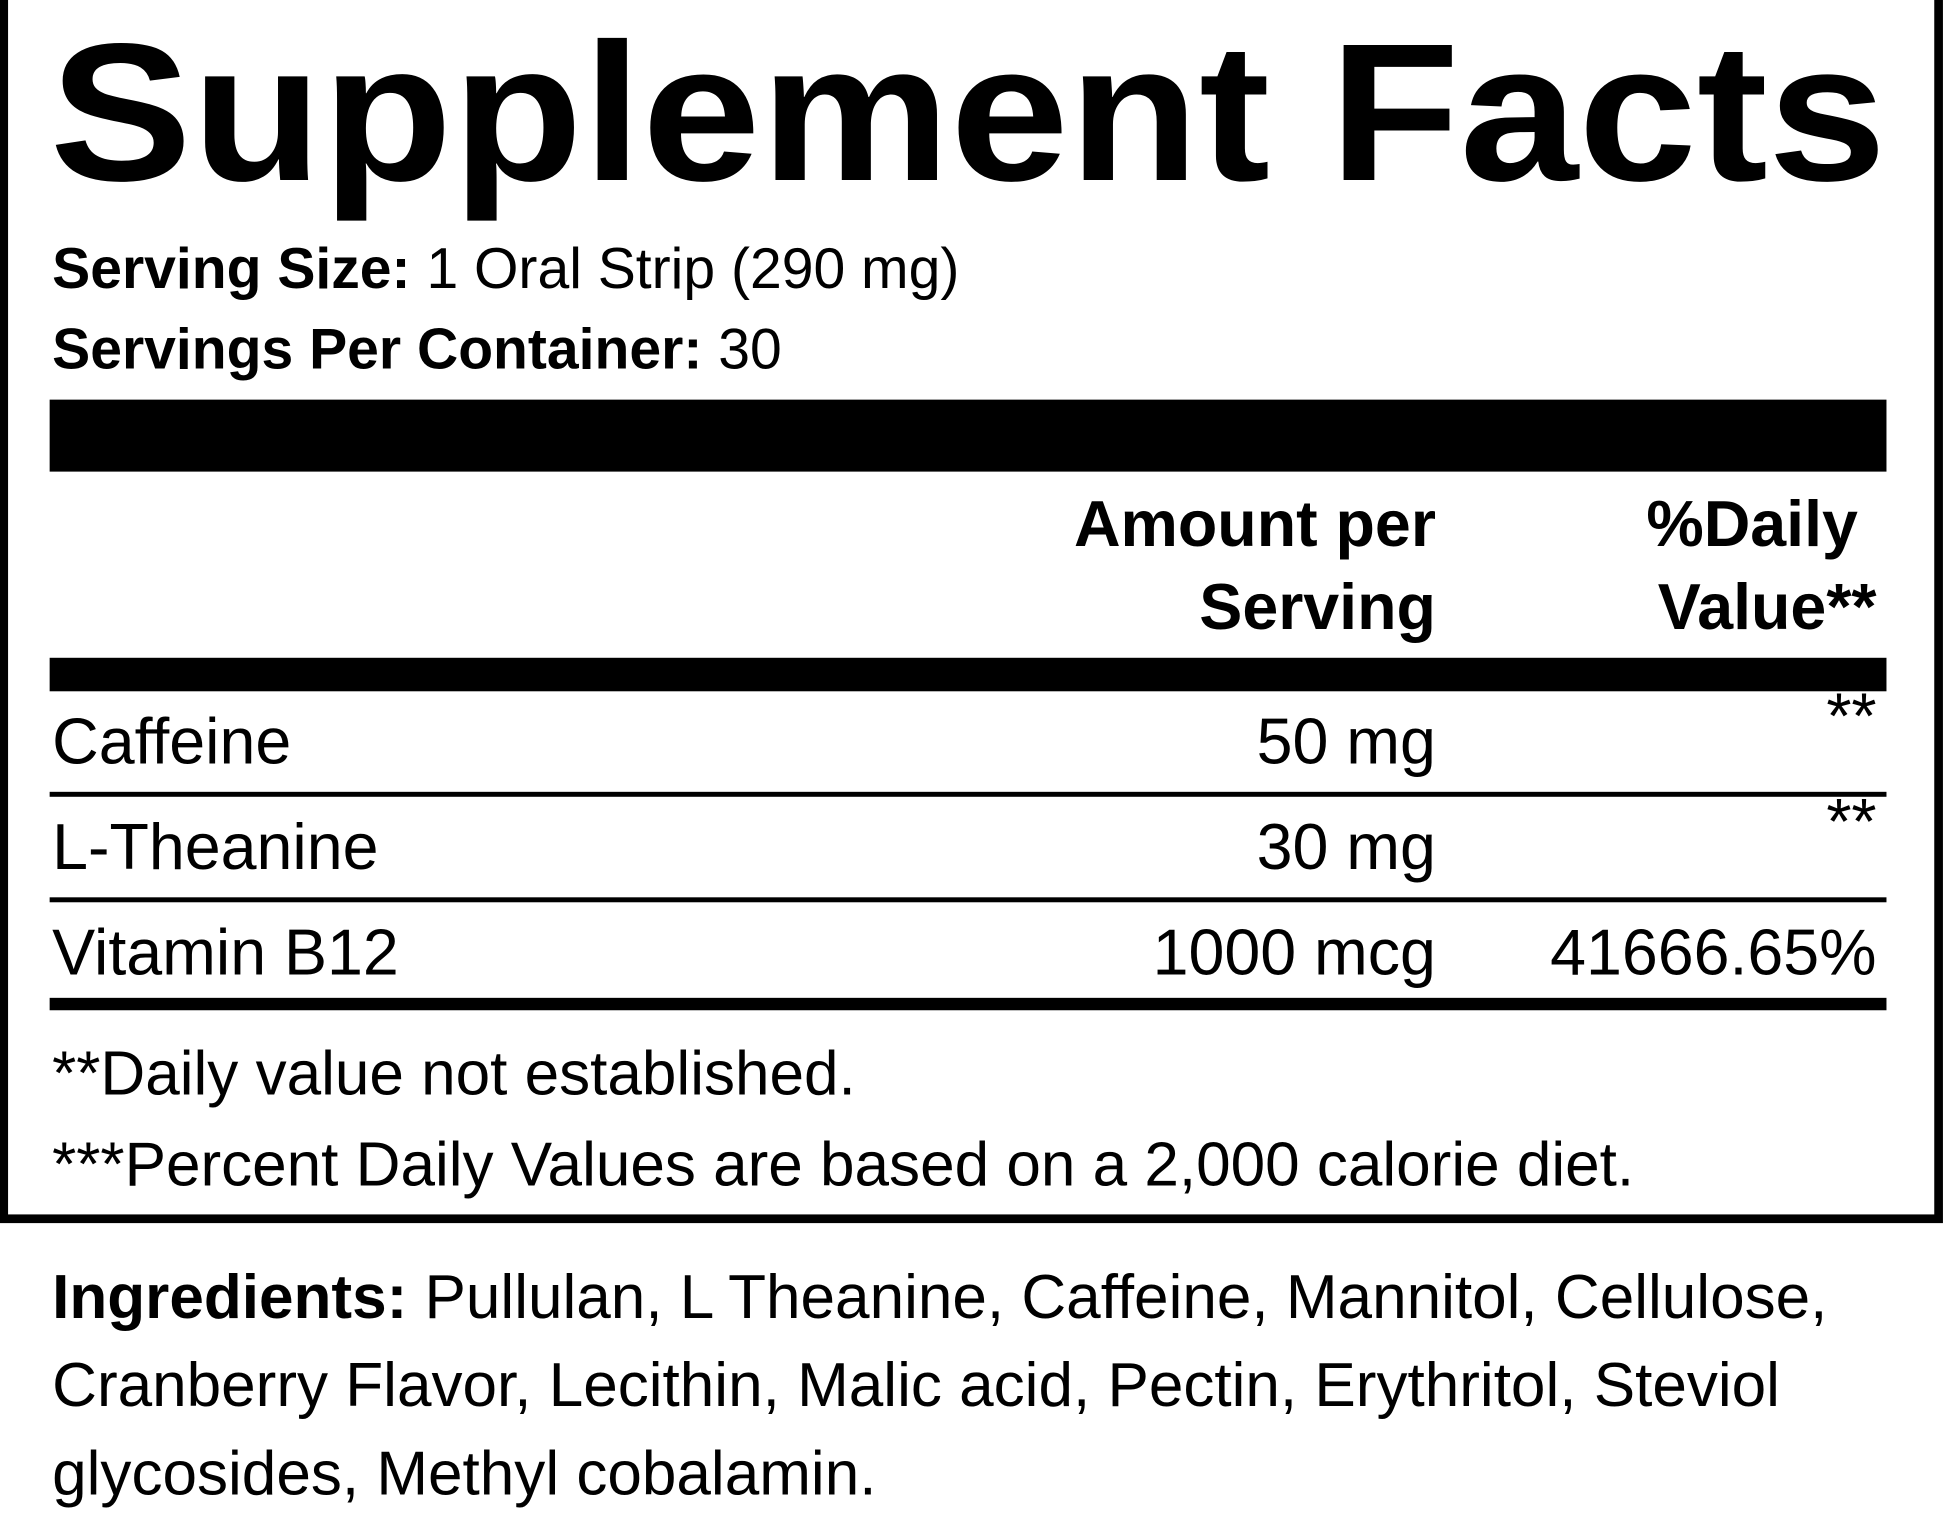 The width and height of the screenshot is (1946, 1518). I want to click on amount: 1000 mcg, so click(1294, 952).